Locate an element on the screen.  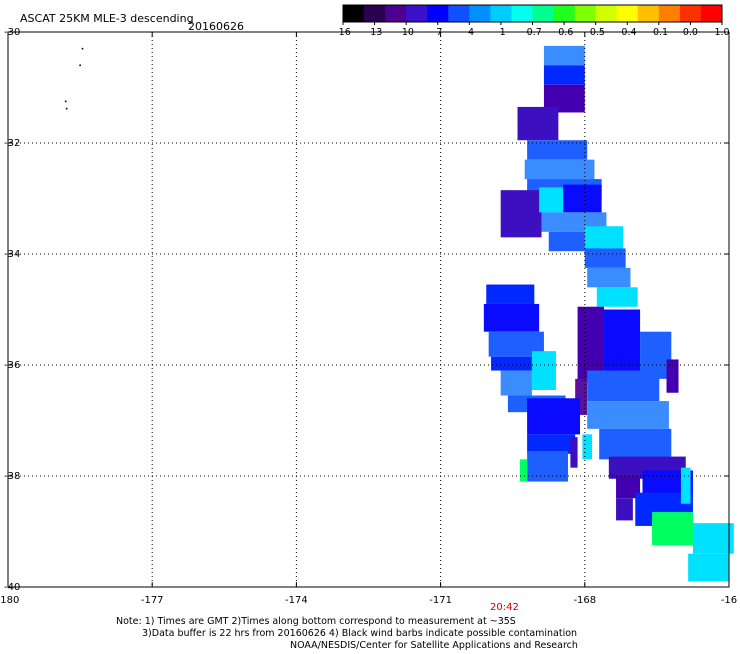
colorbar-label: -1 is located at coordinates (500, 32).